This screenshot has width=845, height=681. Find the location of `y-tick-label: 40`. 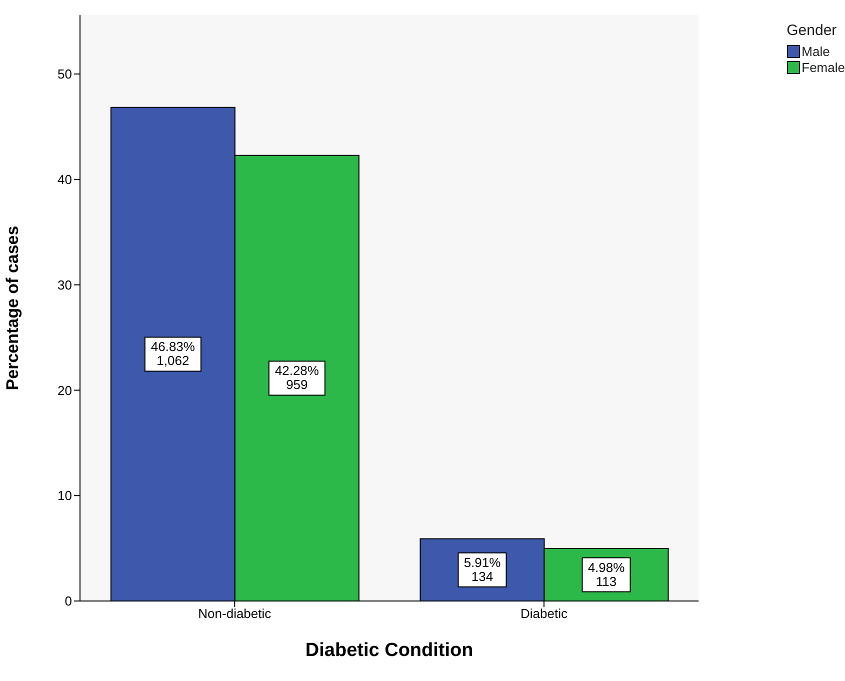

y-tick-label: 40 is located at coordinates (65, 180).